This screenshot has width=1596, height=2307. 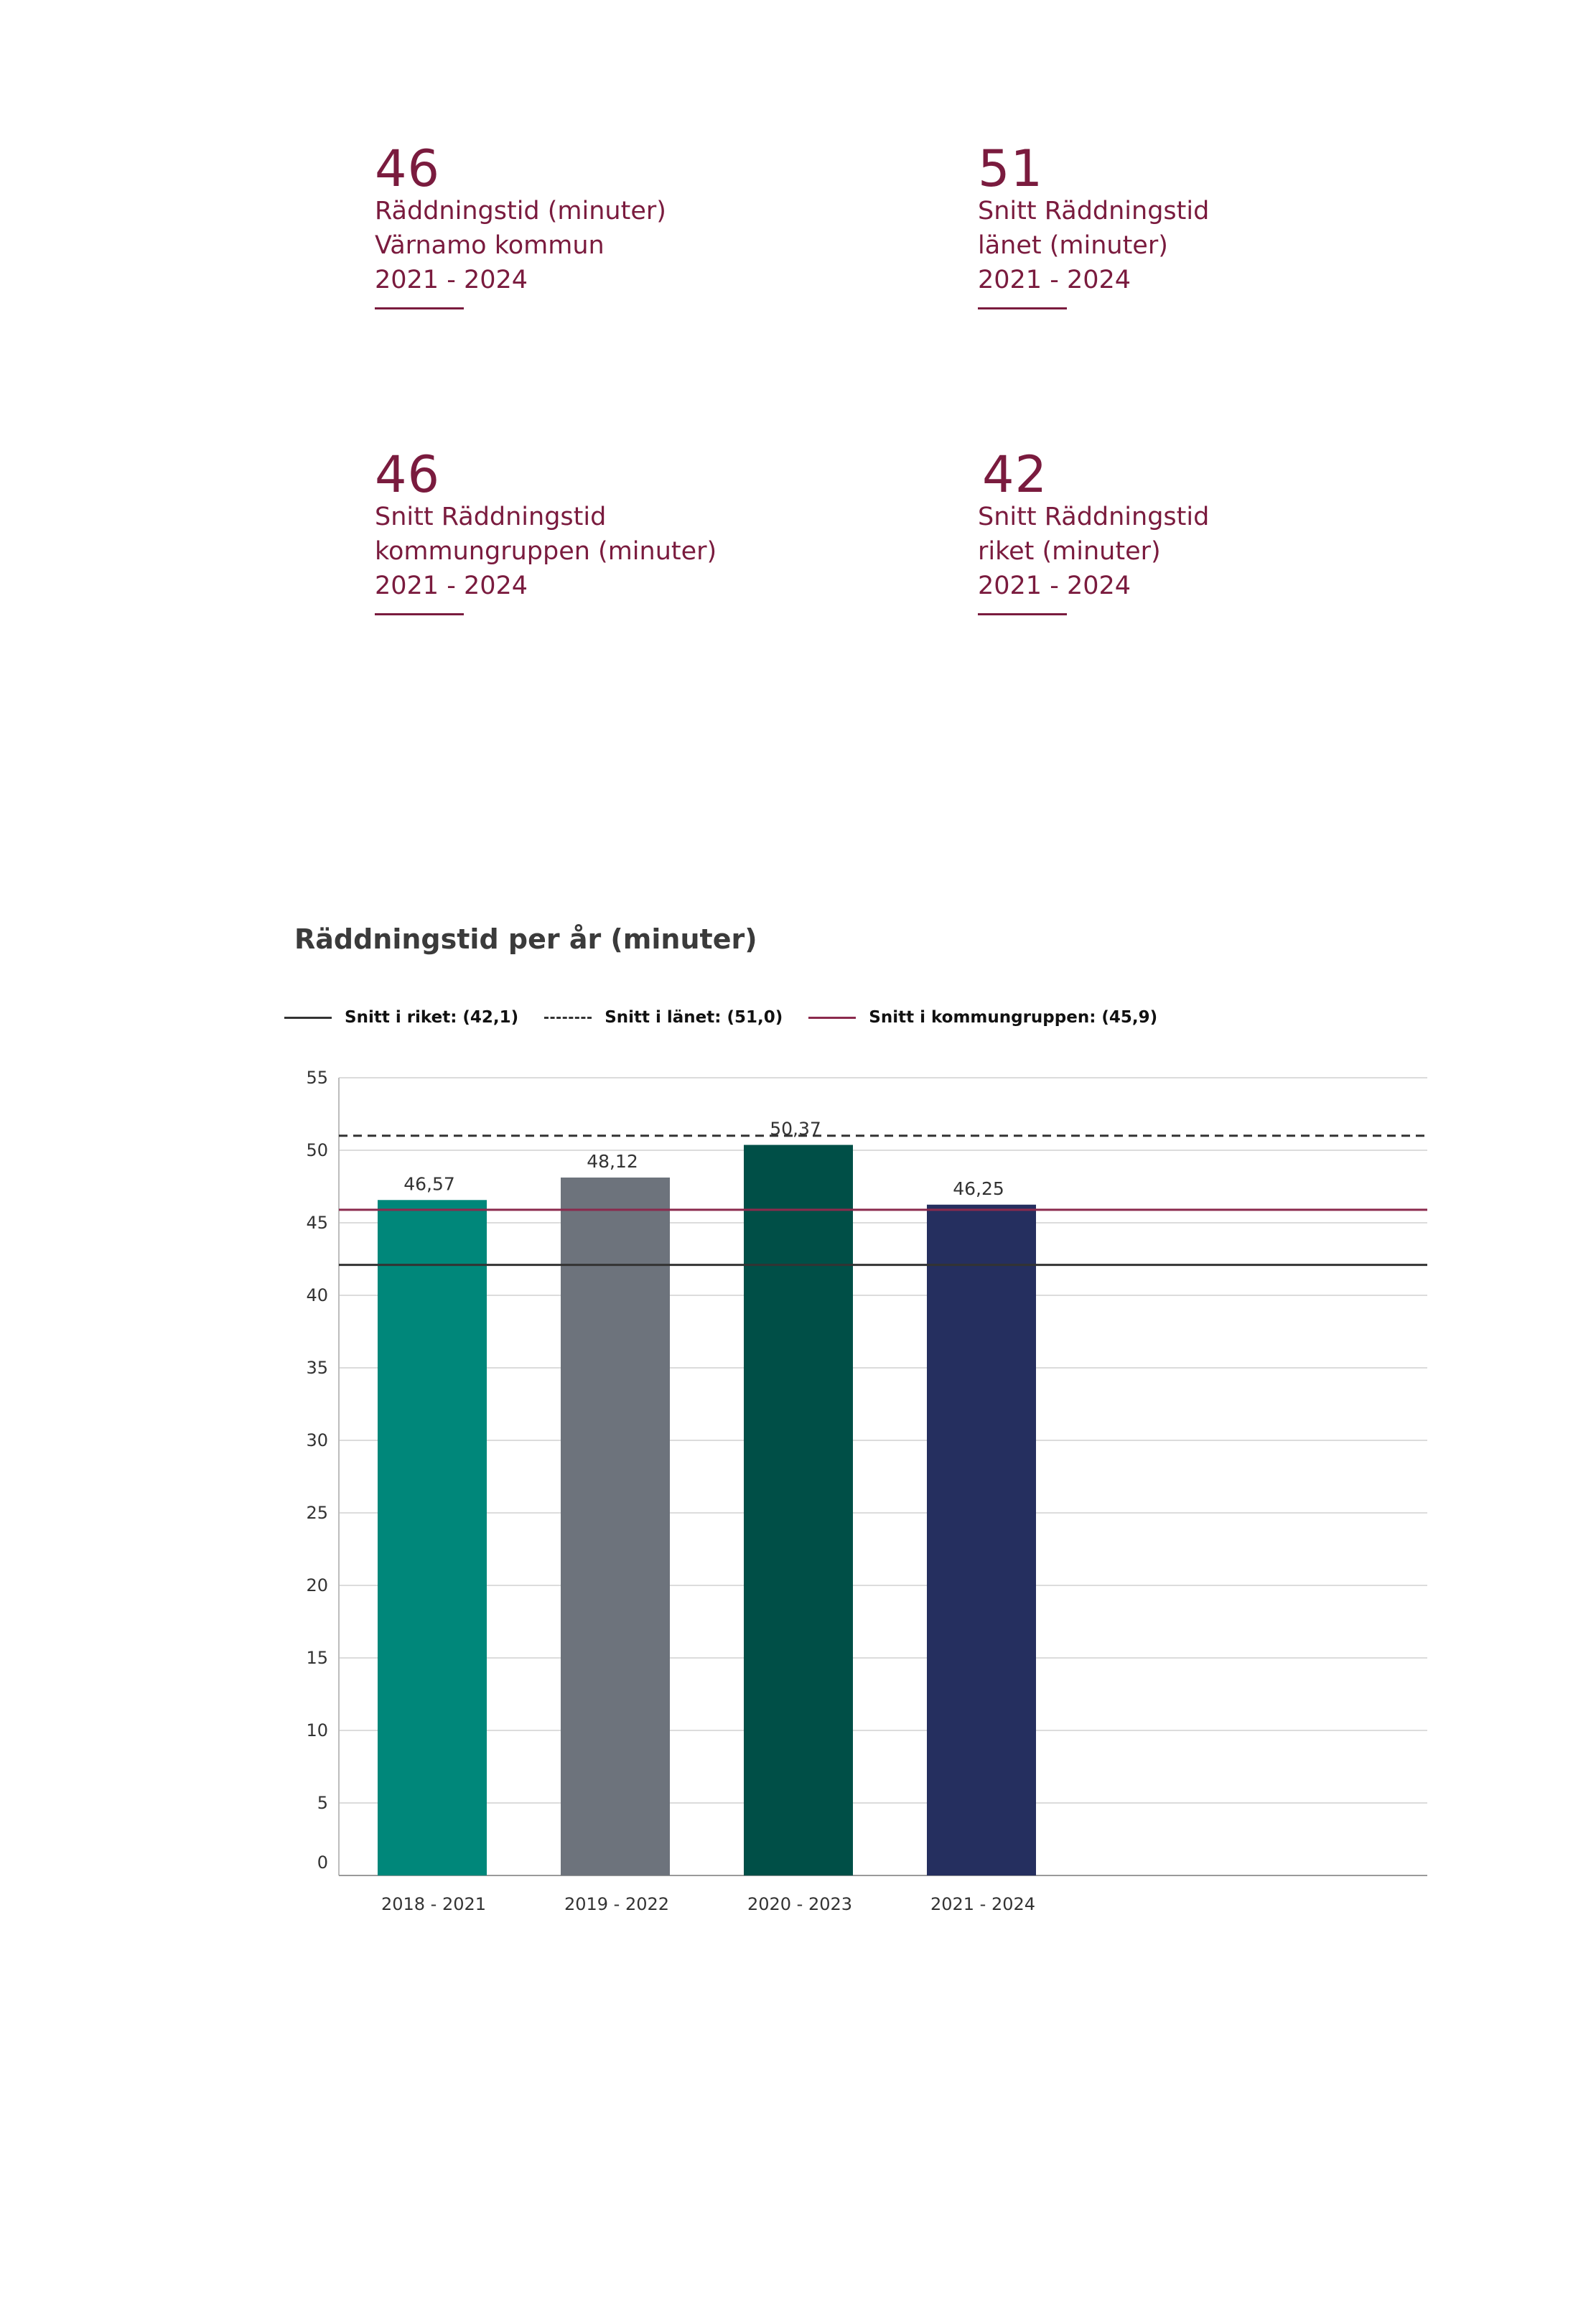 I want to click on y-tick-label: 15, so click(x=317, y=1658).